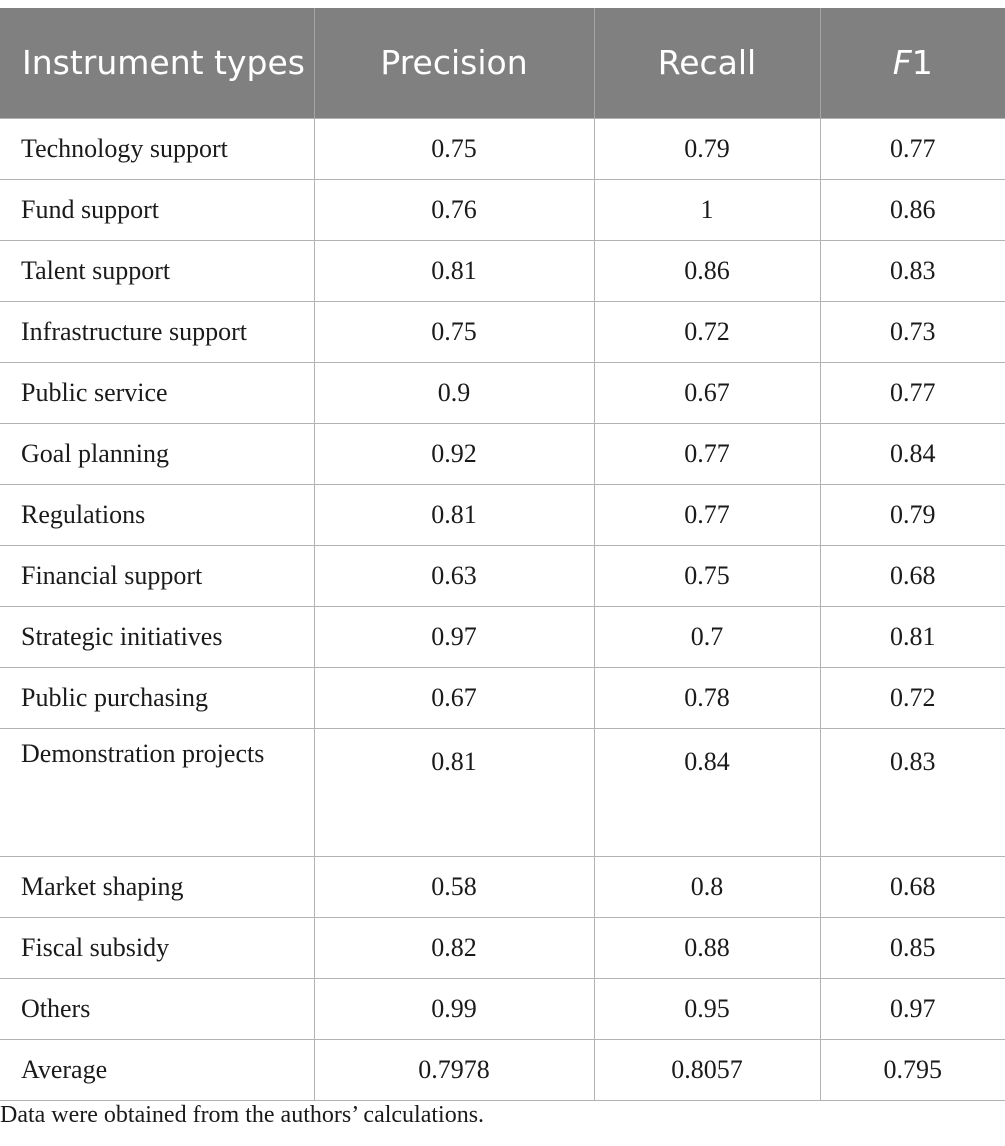 The image size is (1005, 1146). I want to click on cell-recall: 0.88, so click(707, 948).